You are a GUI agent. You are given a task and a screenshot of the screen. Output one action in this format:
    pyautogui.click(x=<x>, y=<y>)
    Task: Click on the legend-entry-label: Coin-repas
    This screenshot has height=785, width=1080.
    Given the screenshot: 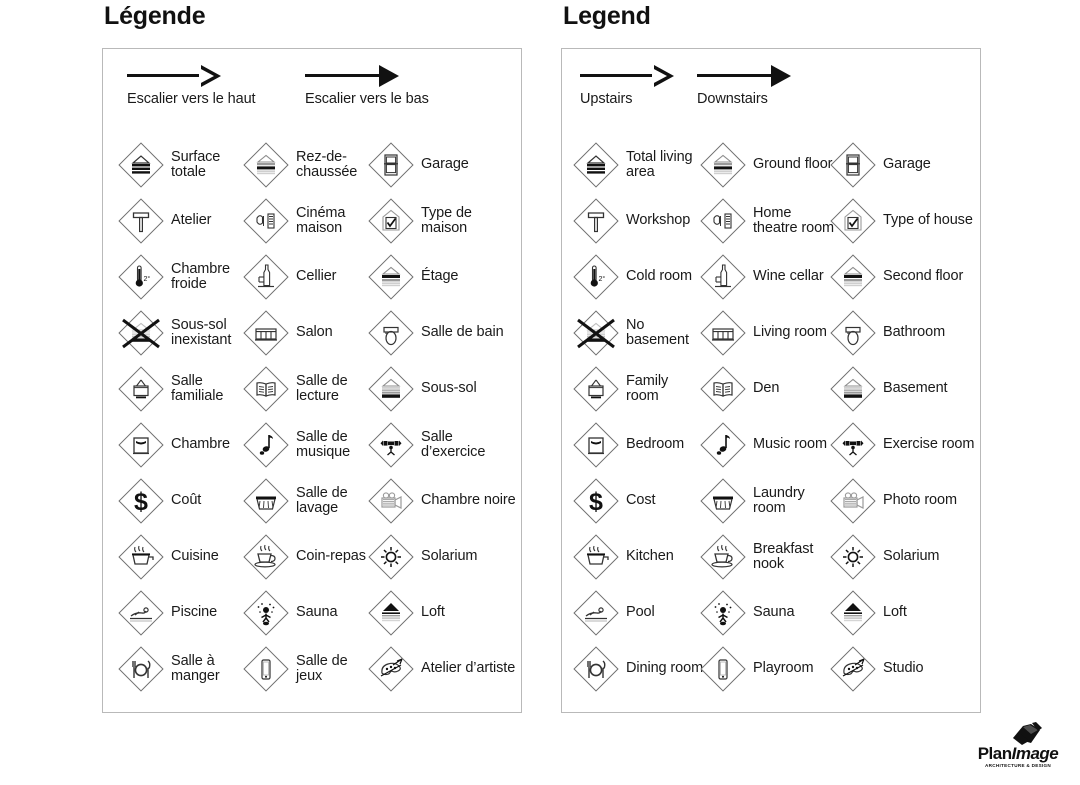 What is the action you would take?
    pyautogui.click(x=331, y=556)
    